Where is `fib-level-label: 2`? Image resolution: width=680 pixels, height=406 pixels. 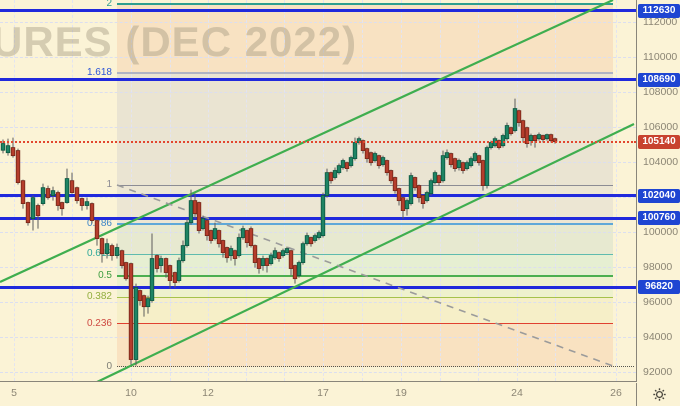 fib-level-label: 2 is located at coordinates (109, 4).